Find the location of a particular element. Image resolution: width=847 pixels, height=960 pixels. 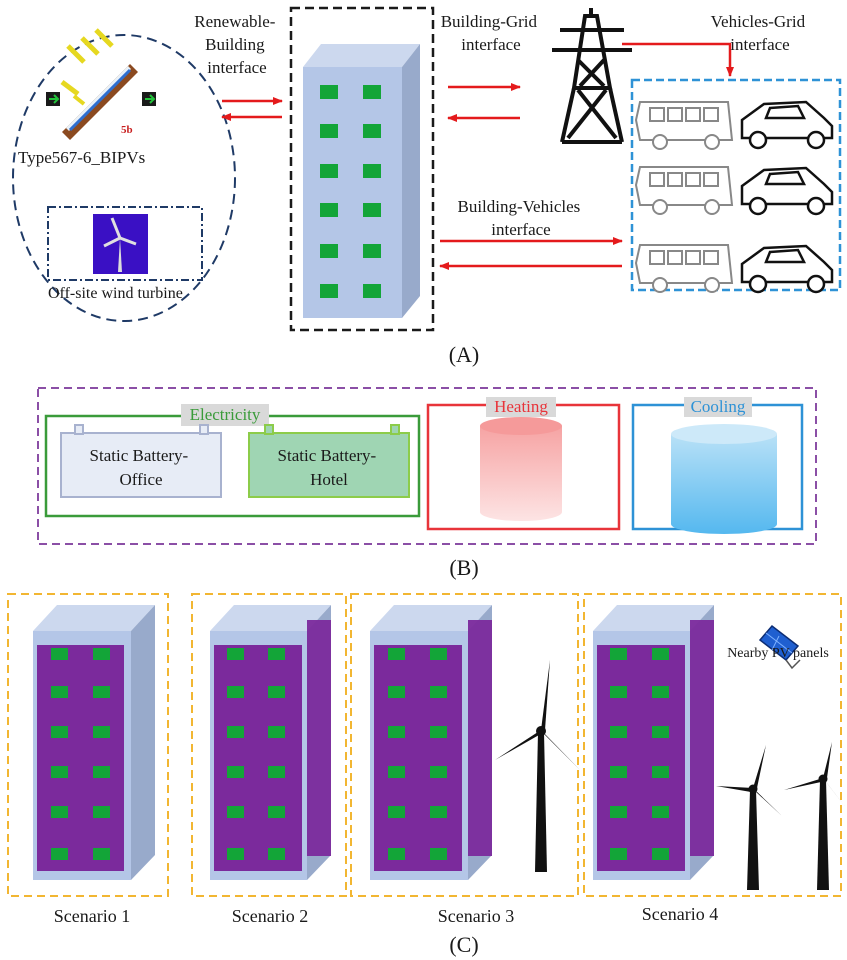

heating-tank-icon is located at coordinates (521, 469).